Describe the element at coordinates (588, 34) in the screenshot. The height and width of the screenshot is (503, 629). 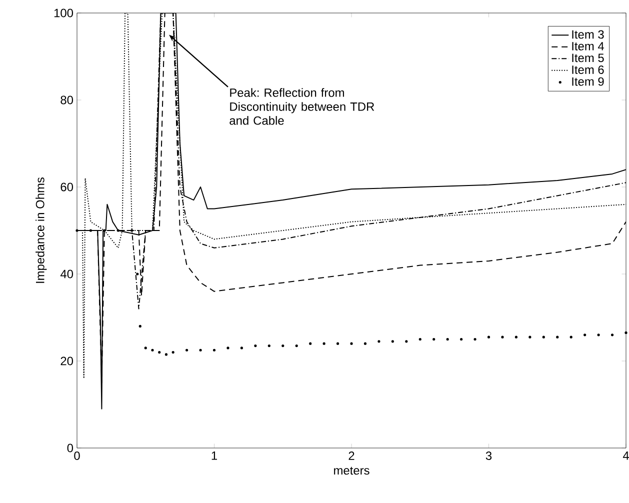
I see `legend-label: Item 3` at that location.